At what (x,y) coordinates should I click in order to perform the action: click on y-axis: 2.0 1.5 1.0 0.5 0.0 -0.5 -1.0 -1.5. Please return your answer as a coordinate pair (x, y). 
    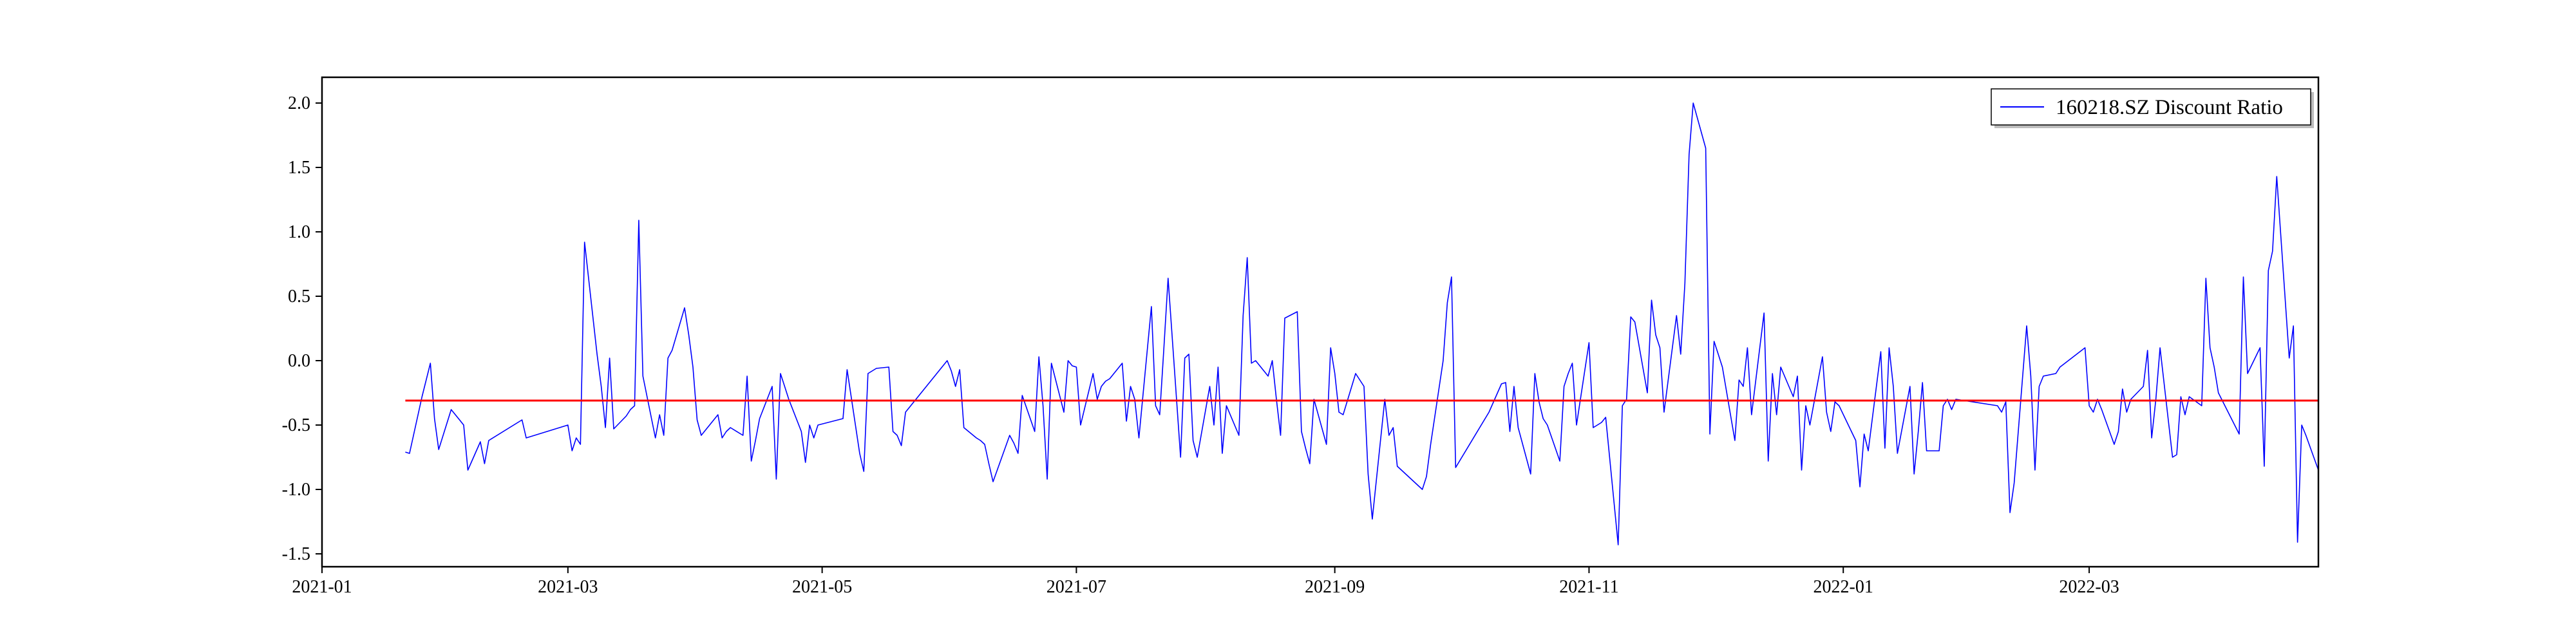
    Looking at the image, I should click on (302, 328).